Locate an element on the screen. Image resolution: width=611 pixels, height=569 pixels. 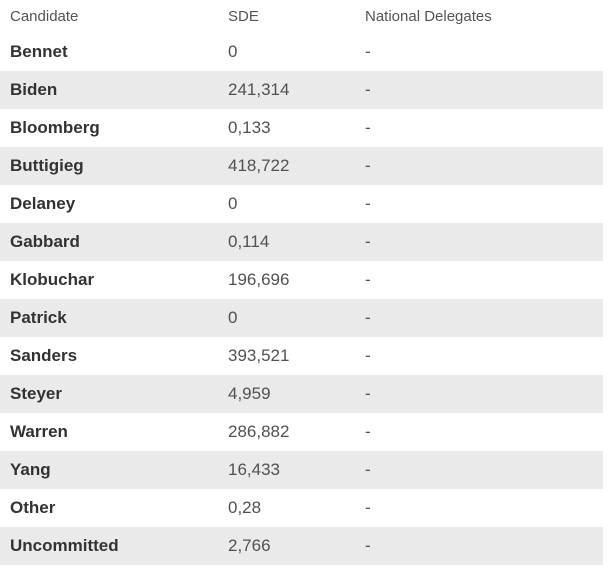
sde-value: 16,433 is located at coordinates (254, 469).